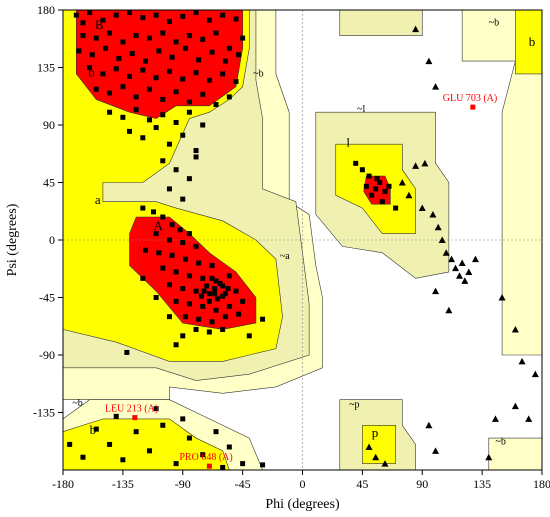 The height and width of the screenshot is (517, 550). I want to click on region-label: B, so click(99, 24).